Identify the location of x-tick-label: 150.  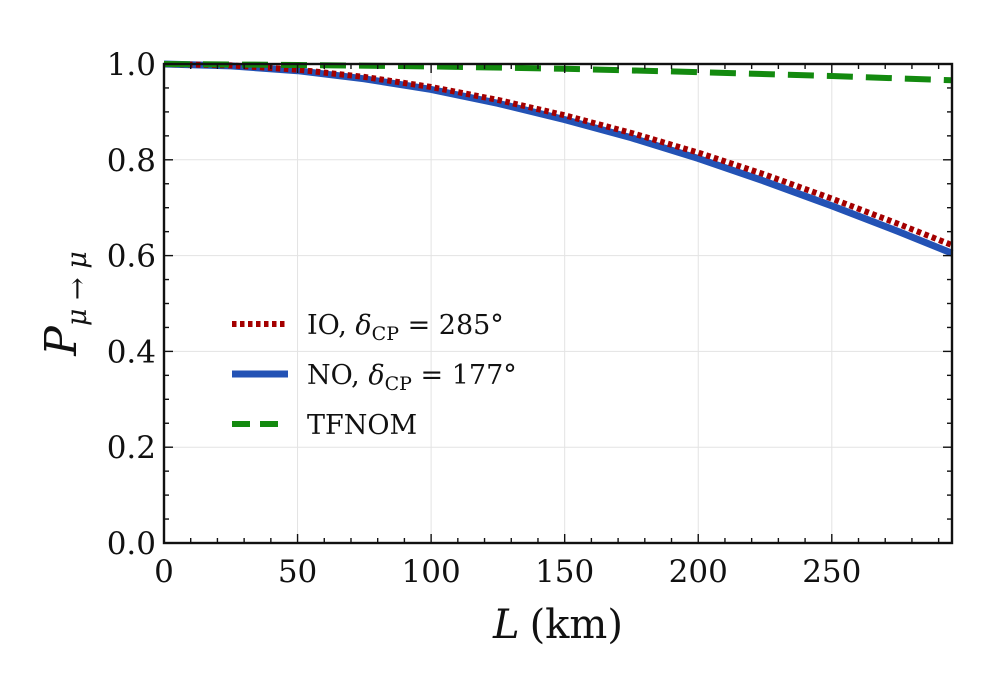
(564, 572).